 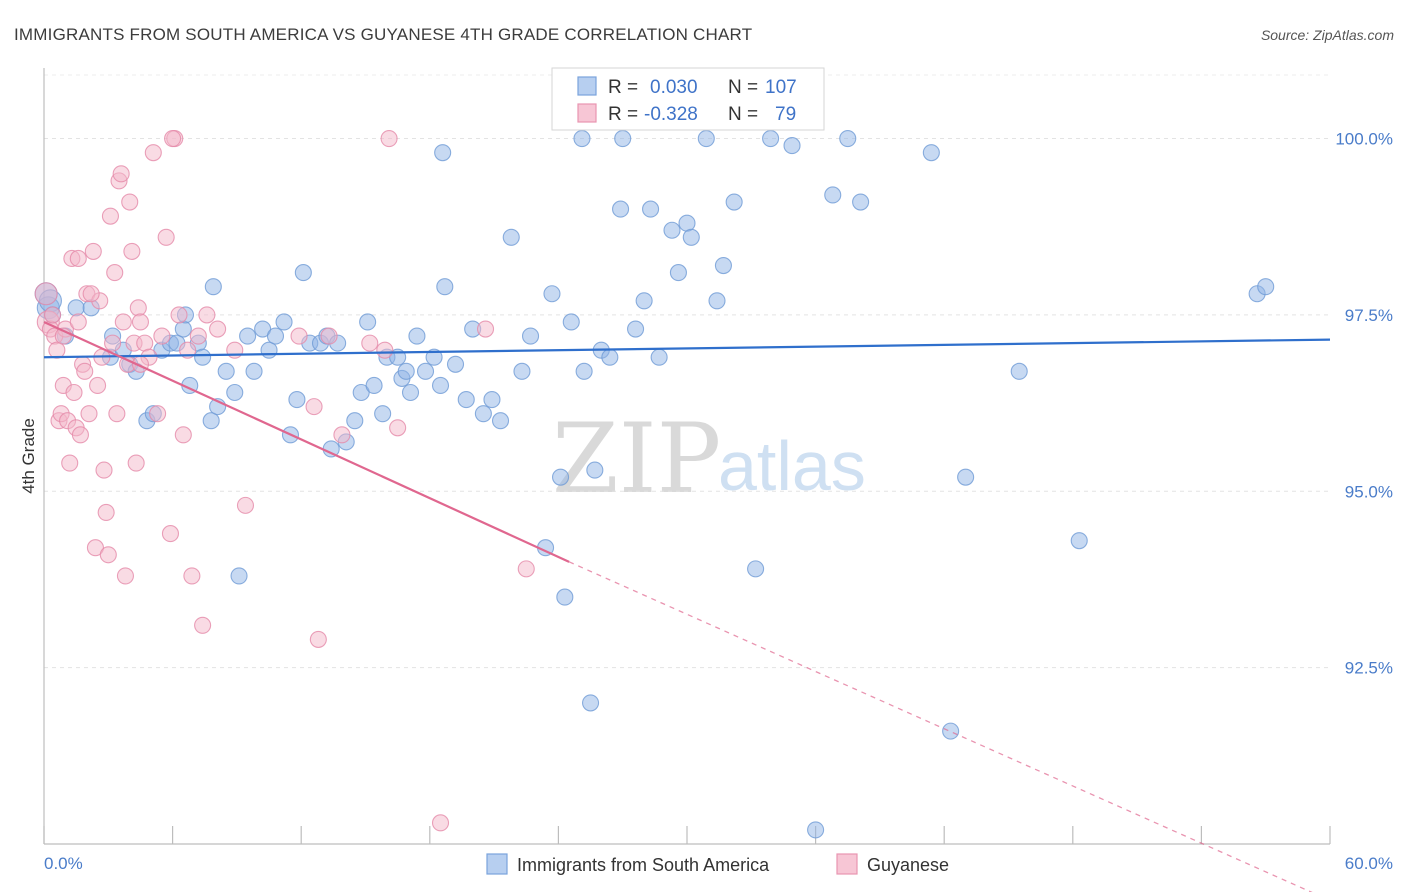 I want to click on bottom-legend-swatch-guyanese, so click(x=847, y=864).